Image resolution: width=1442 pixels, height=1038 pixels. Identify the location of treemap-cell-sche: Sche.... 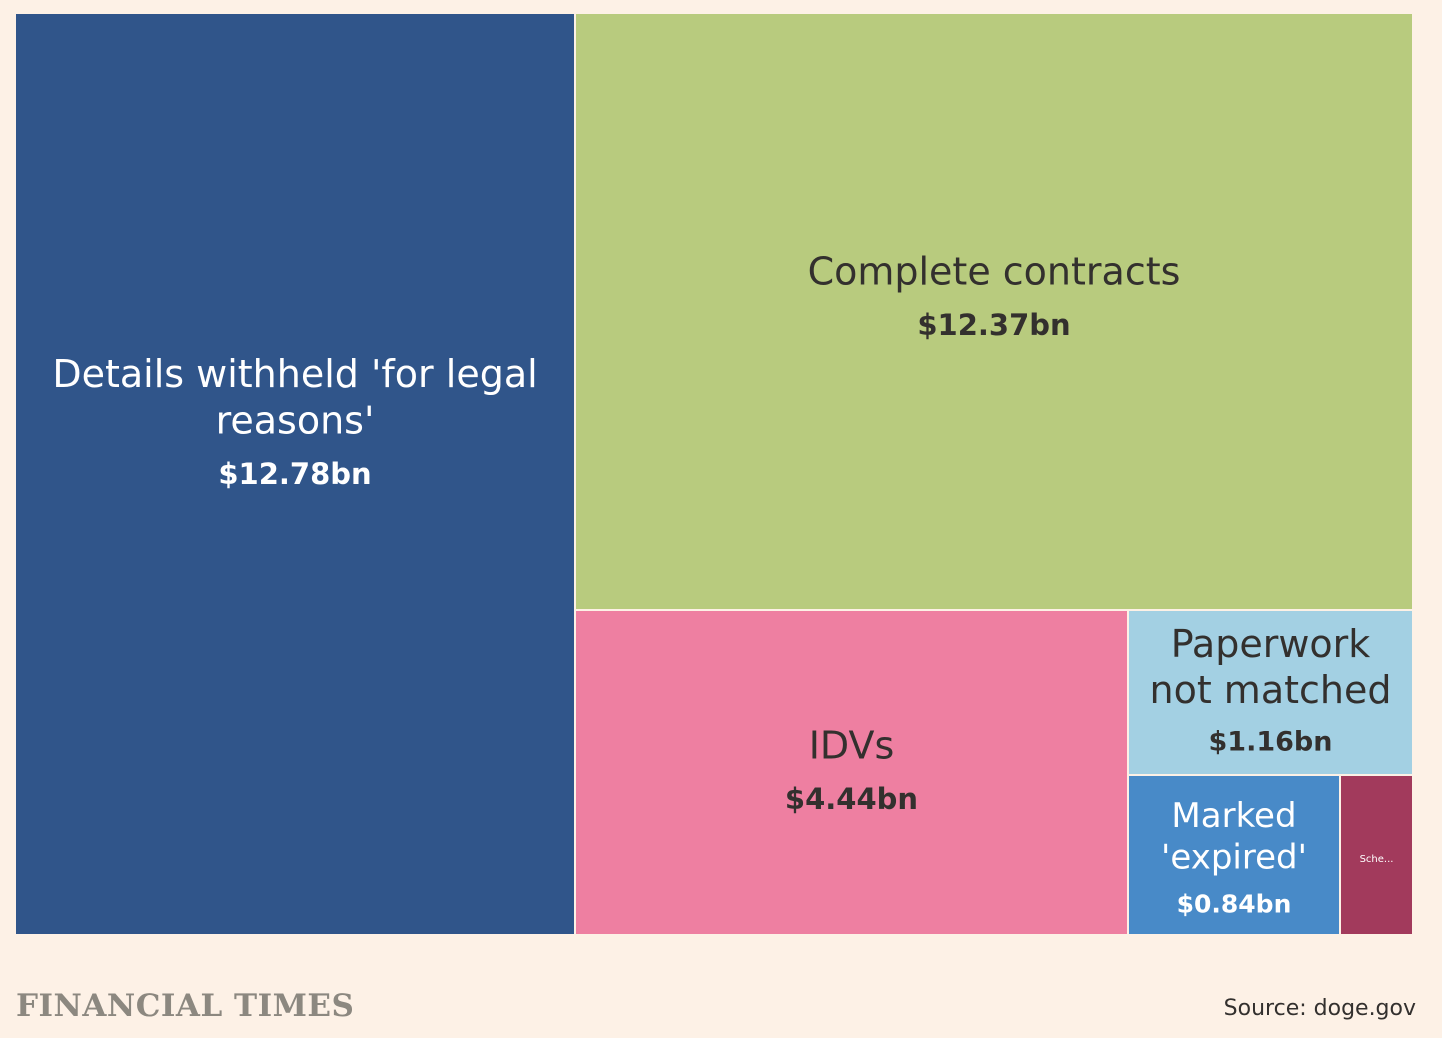
(1376, 855).